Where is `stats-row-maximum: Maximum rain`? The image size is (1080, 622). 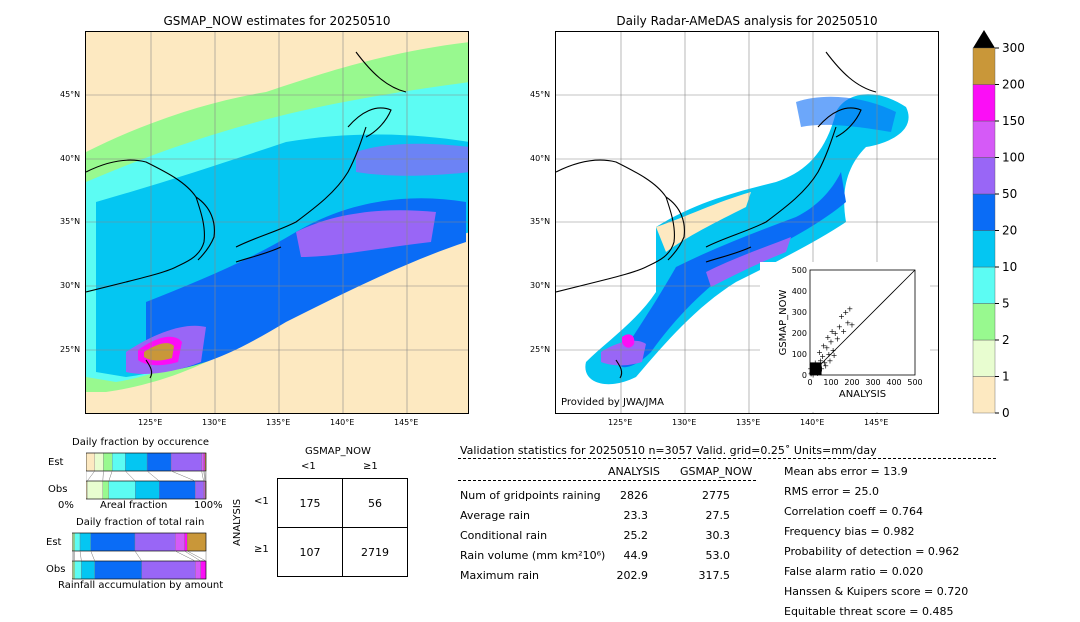
stats-row-maximum: Maximum rain is located at coordinates (499, 575).